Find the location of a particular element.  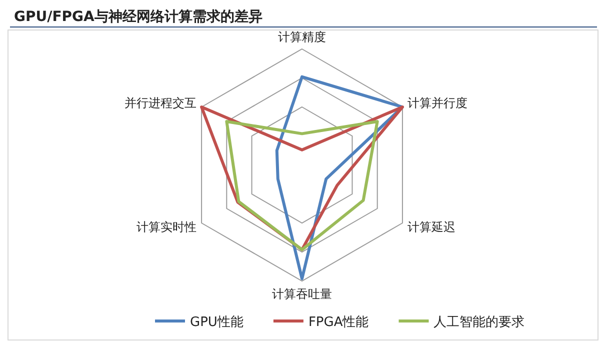

spoke-label: 计算实时性 is located at coordinates (166, 227).